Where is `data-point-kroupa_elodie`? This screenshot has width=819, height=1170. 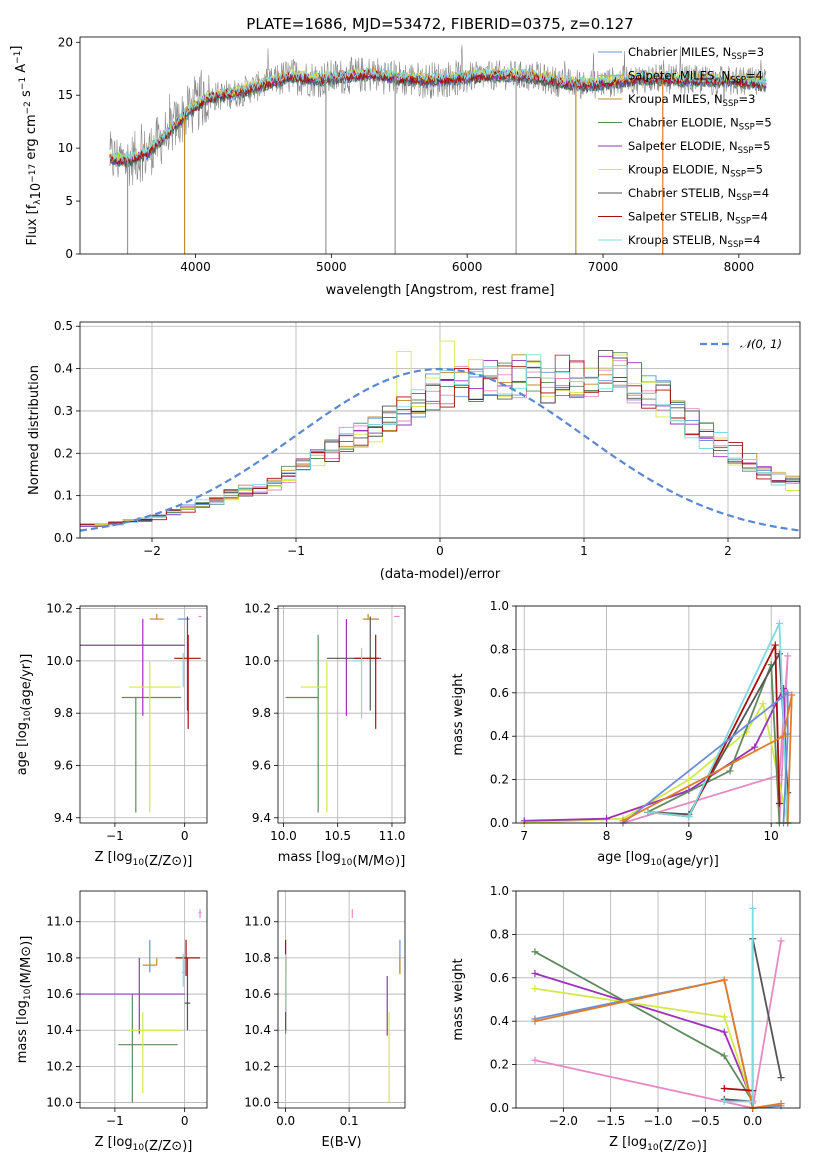
data-point-kroupa_elodie is located at coordinates (154, 736).